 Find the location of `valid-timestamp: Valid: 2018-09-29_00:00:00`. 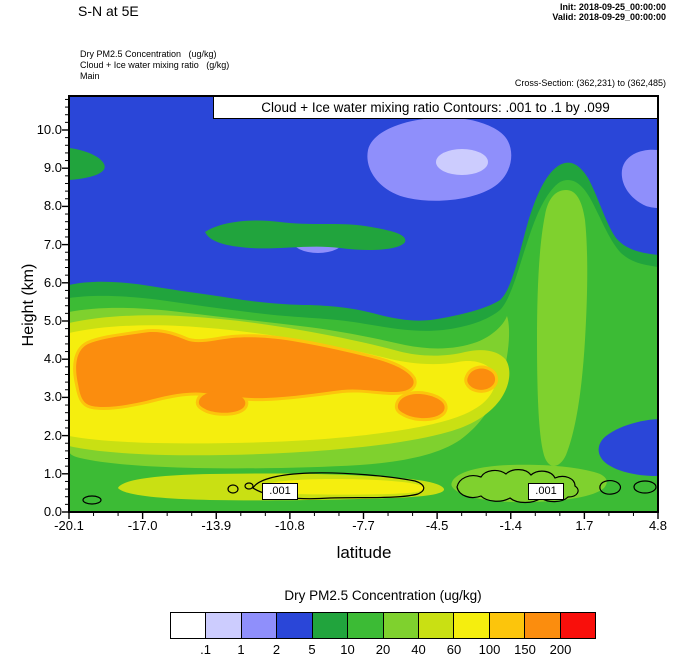

valid-timestamp: Valid: 2018-09-29_00:00:00 is located at coordinates (609, 17).